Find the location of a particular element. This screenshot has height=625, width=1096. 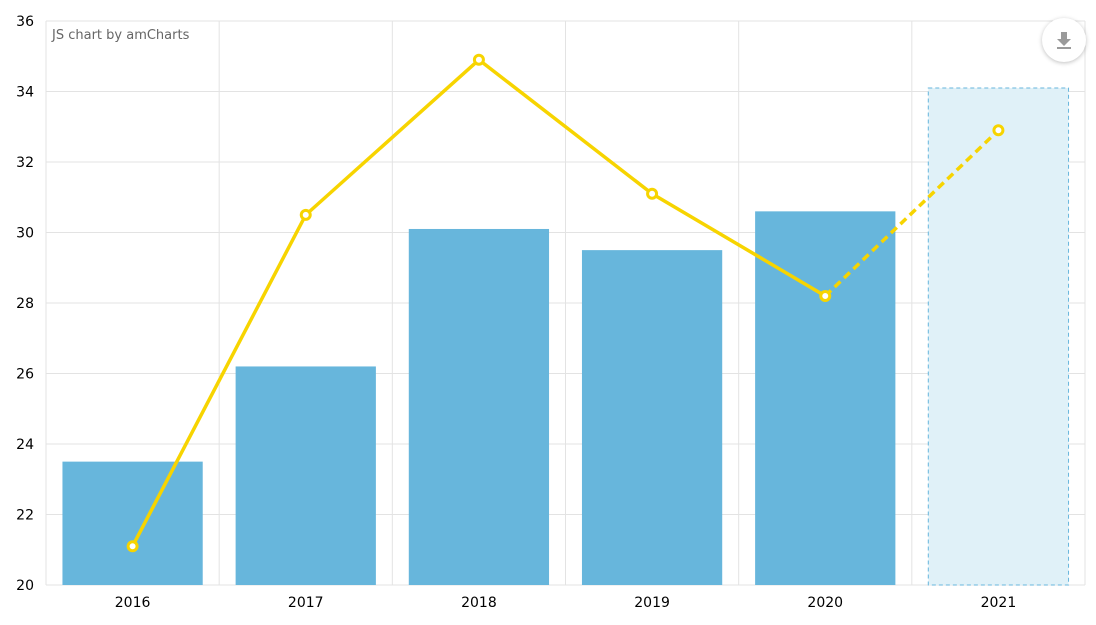

y-tick-label: 22 is located at coordinates (25, 516).